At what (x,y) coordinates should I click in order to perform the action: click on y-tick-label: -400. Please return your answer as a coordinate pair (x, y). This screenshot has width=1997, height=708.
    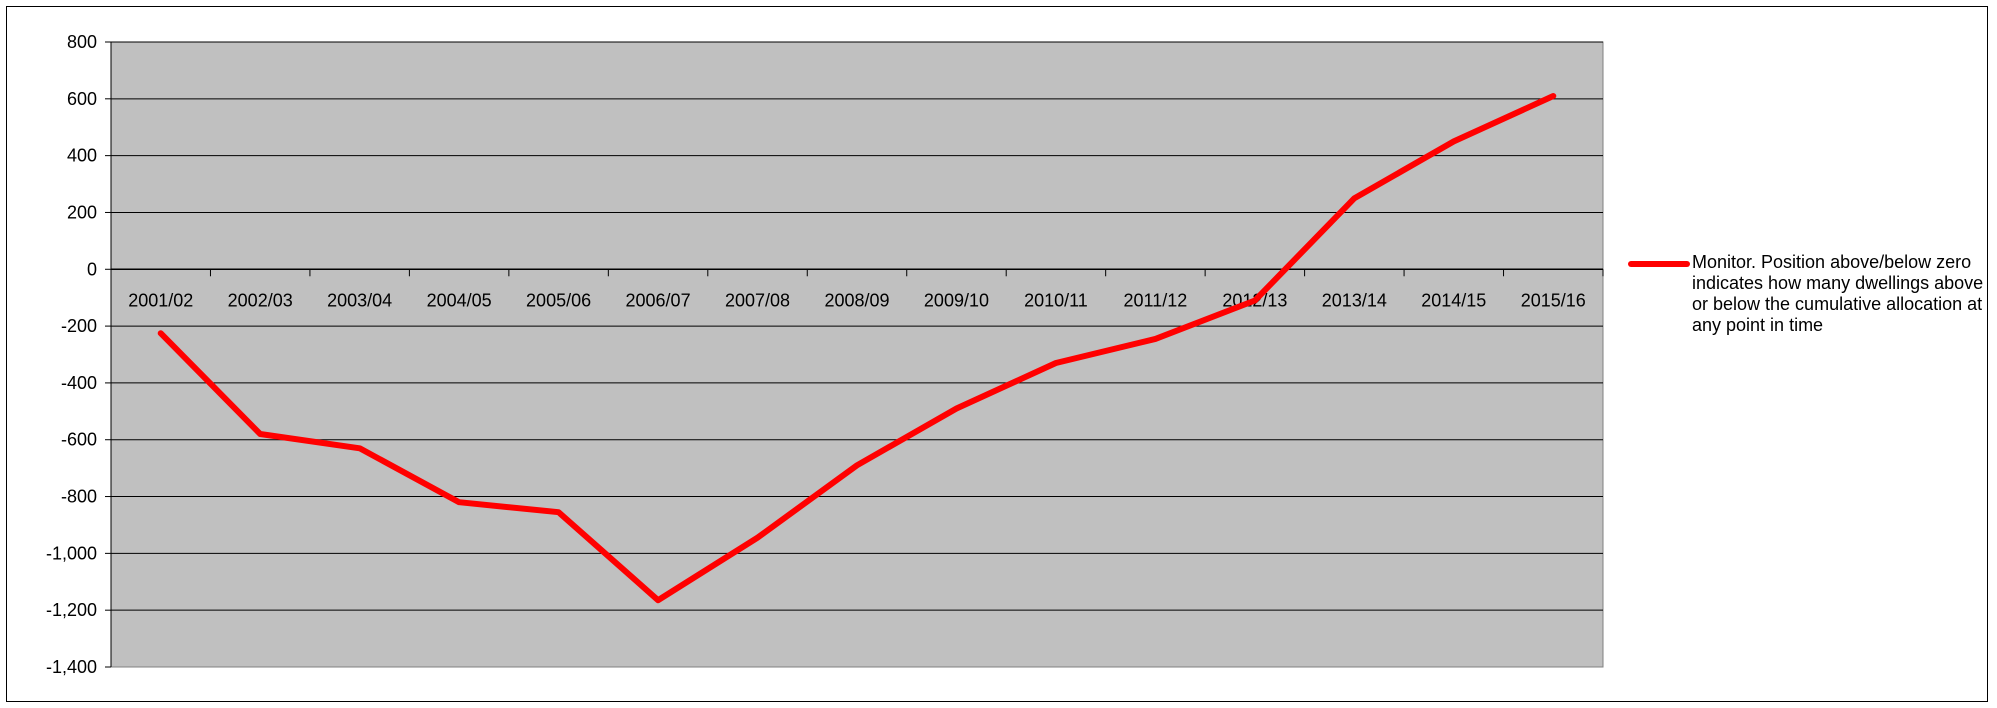
    Looking at the image, I should click on (79, 383).